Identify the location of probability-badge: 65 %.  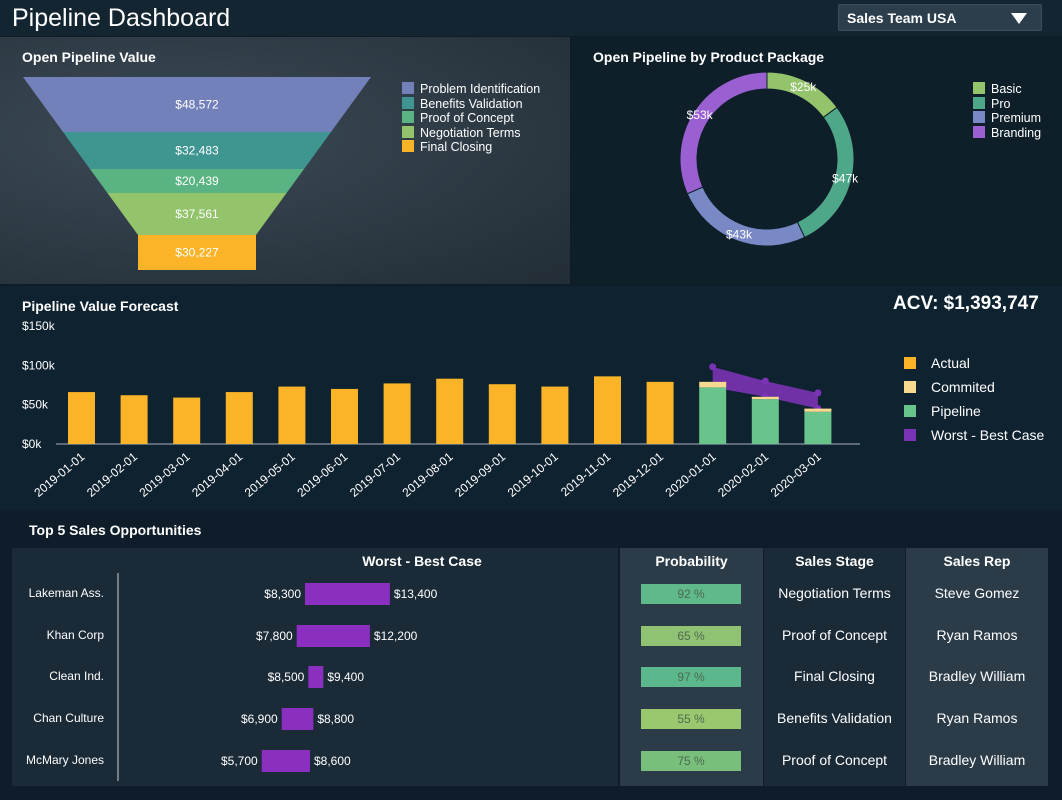
(691, 636).